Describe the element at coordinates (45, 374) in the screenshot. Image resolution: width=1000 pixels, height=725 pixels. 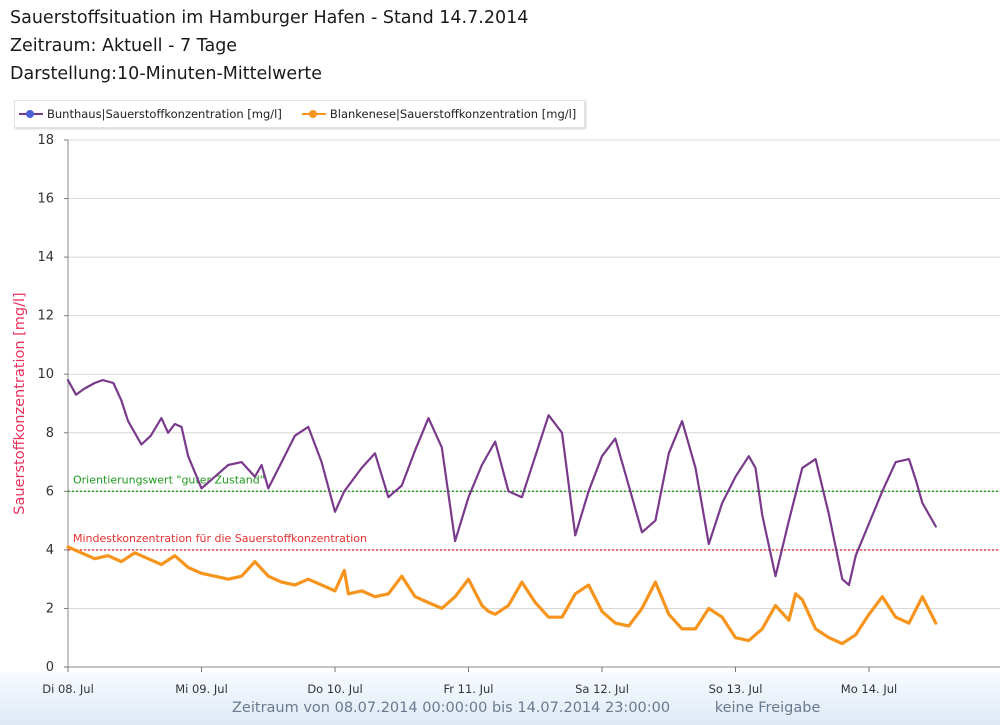
I see `y-tick-label: 10` at that location.